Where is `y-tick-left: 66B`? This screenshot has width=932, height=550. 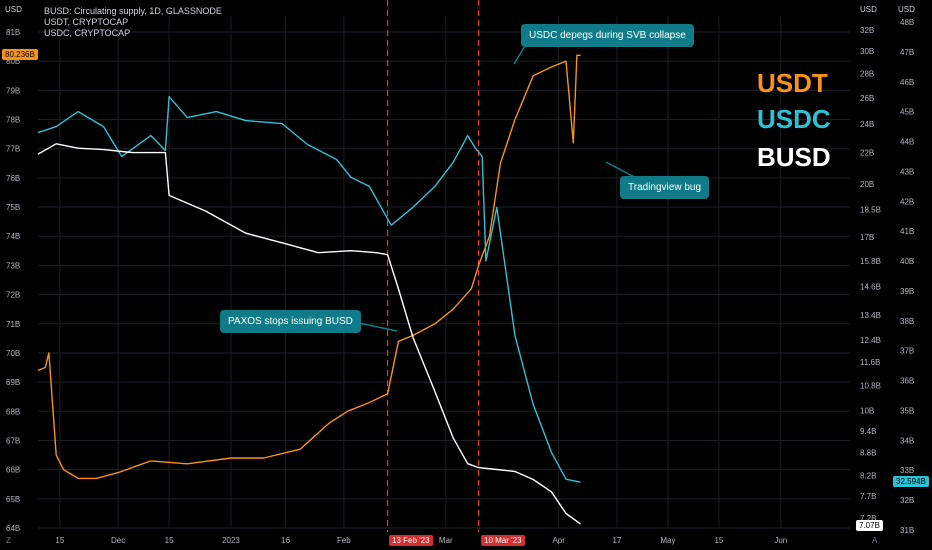
y-tick-left: 66B is located at coordinates (13, 470).